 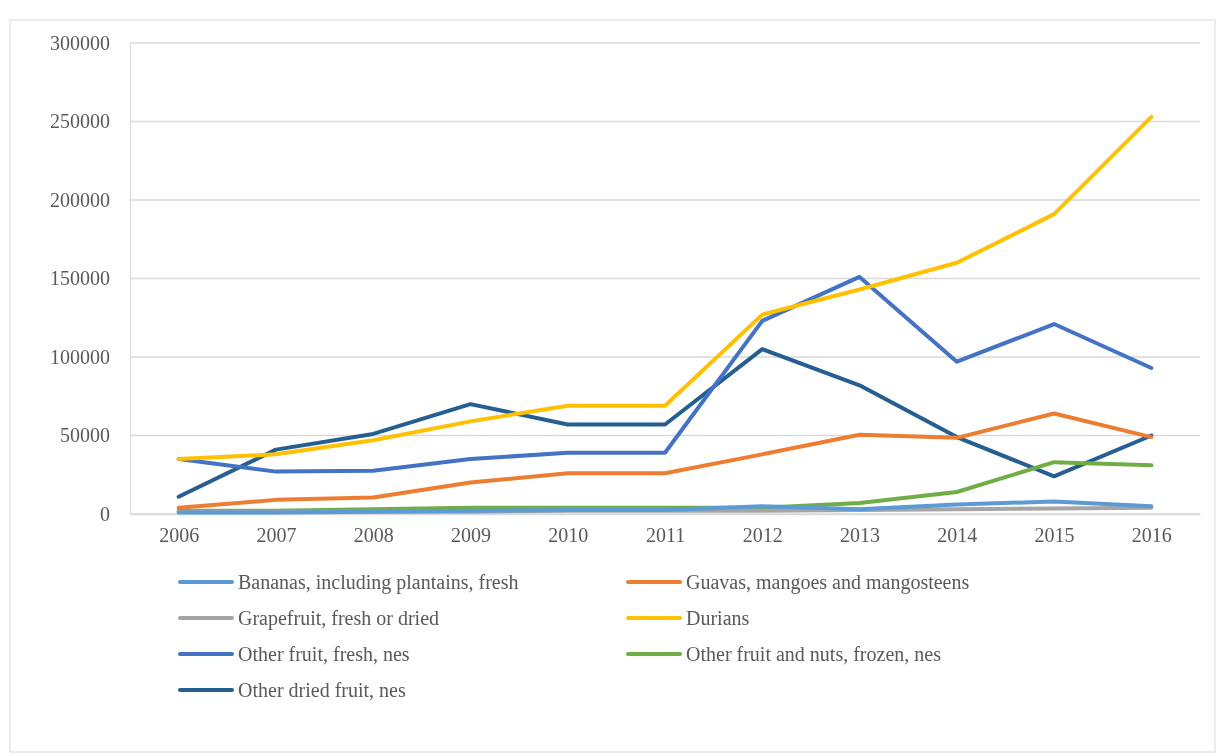 I want to click on legend-label: Grapefruit, fresh or dried, so click(x=339, y=618).